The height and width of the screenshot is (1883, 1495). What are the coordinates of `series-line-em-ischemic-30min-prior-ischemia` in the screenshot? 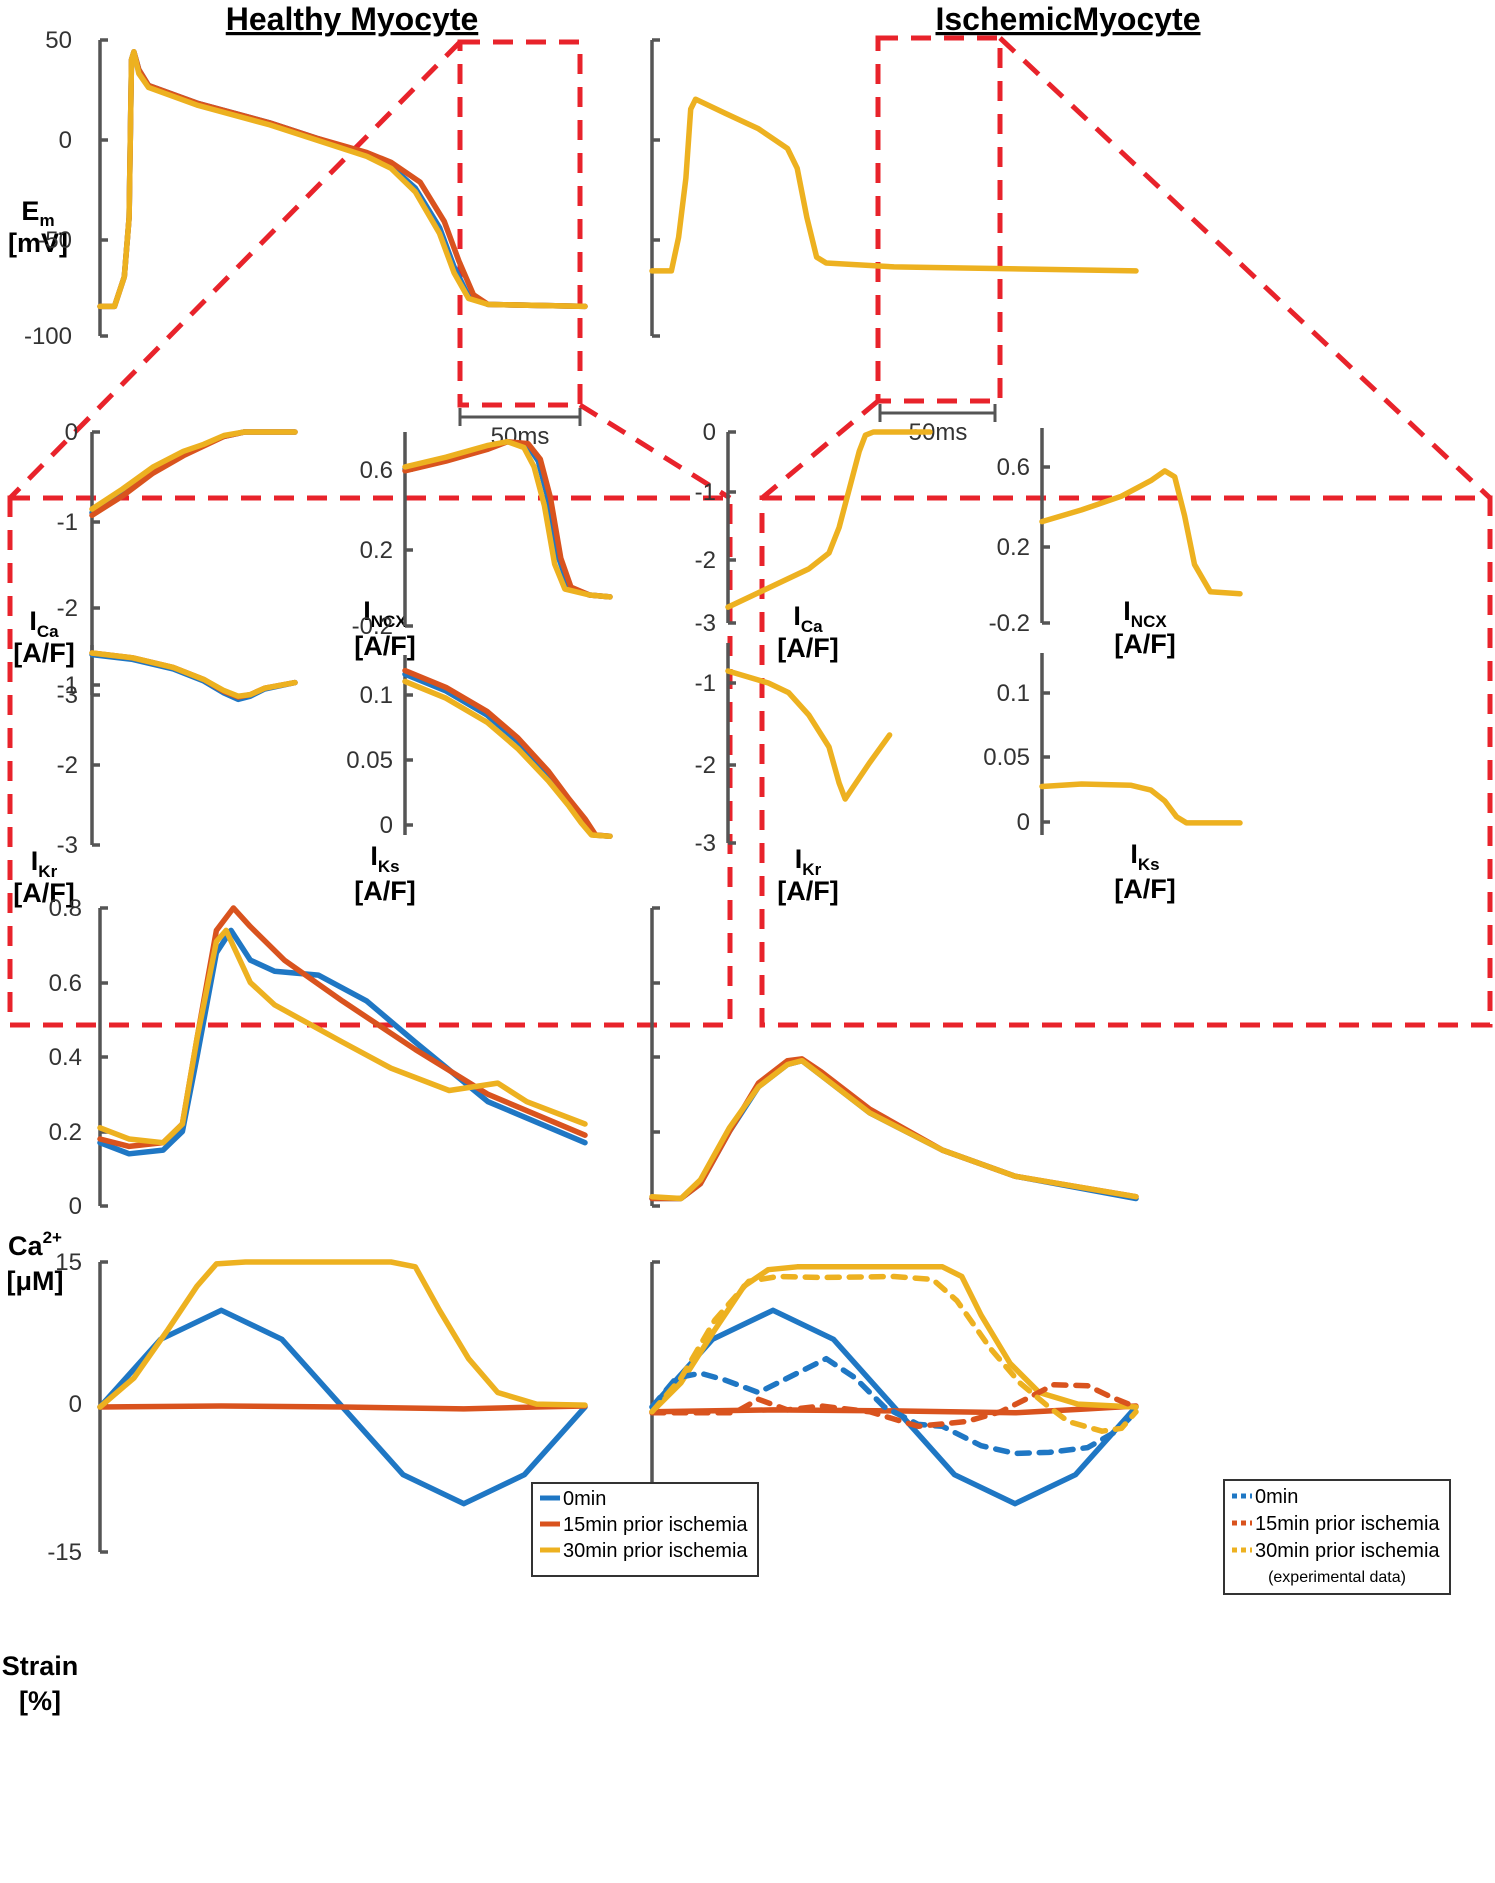 It's located at (894, 185).